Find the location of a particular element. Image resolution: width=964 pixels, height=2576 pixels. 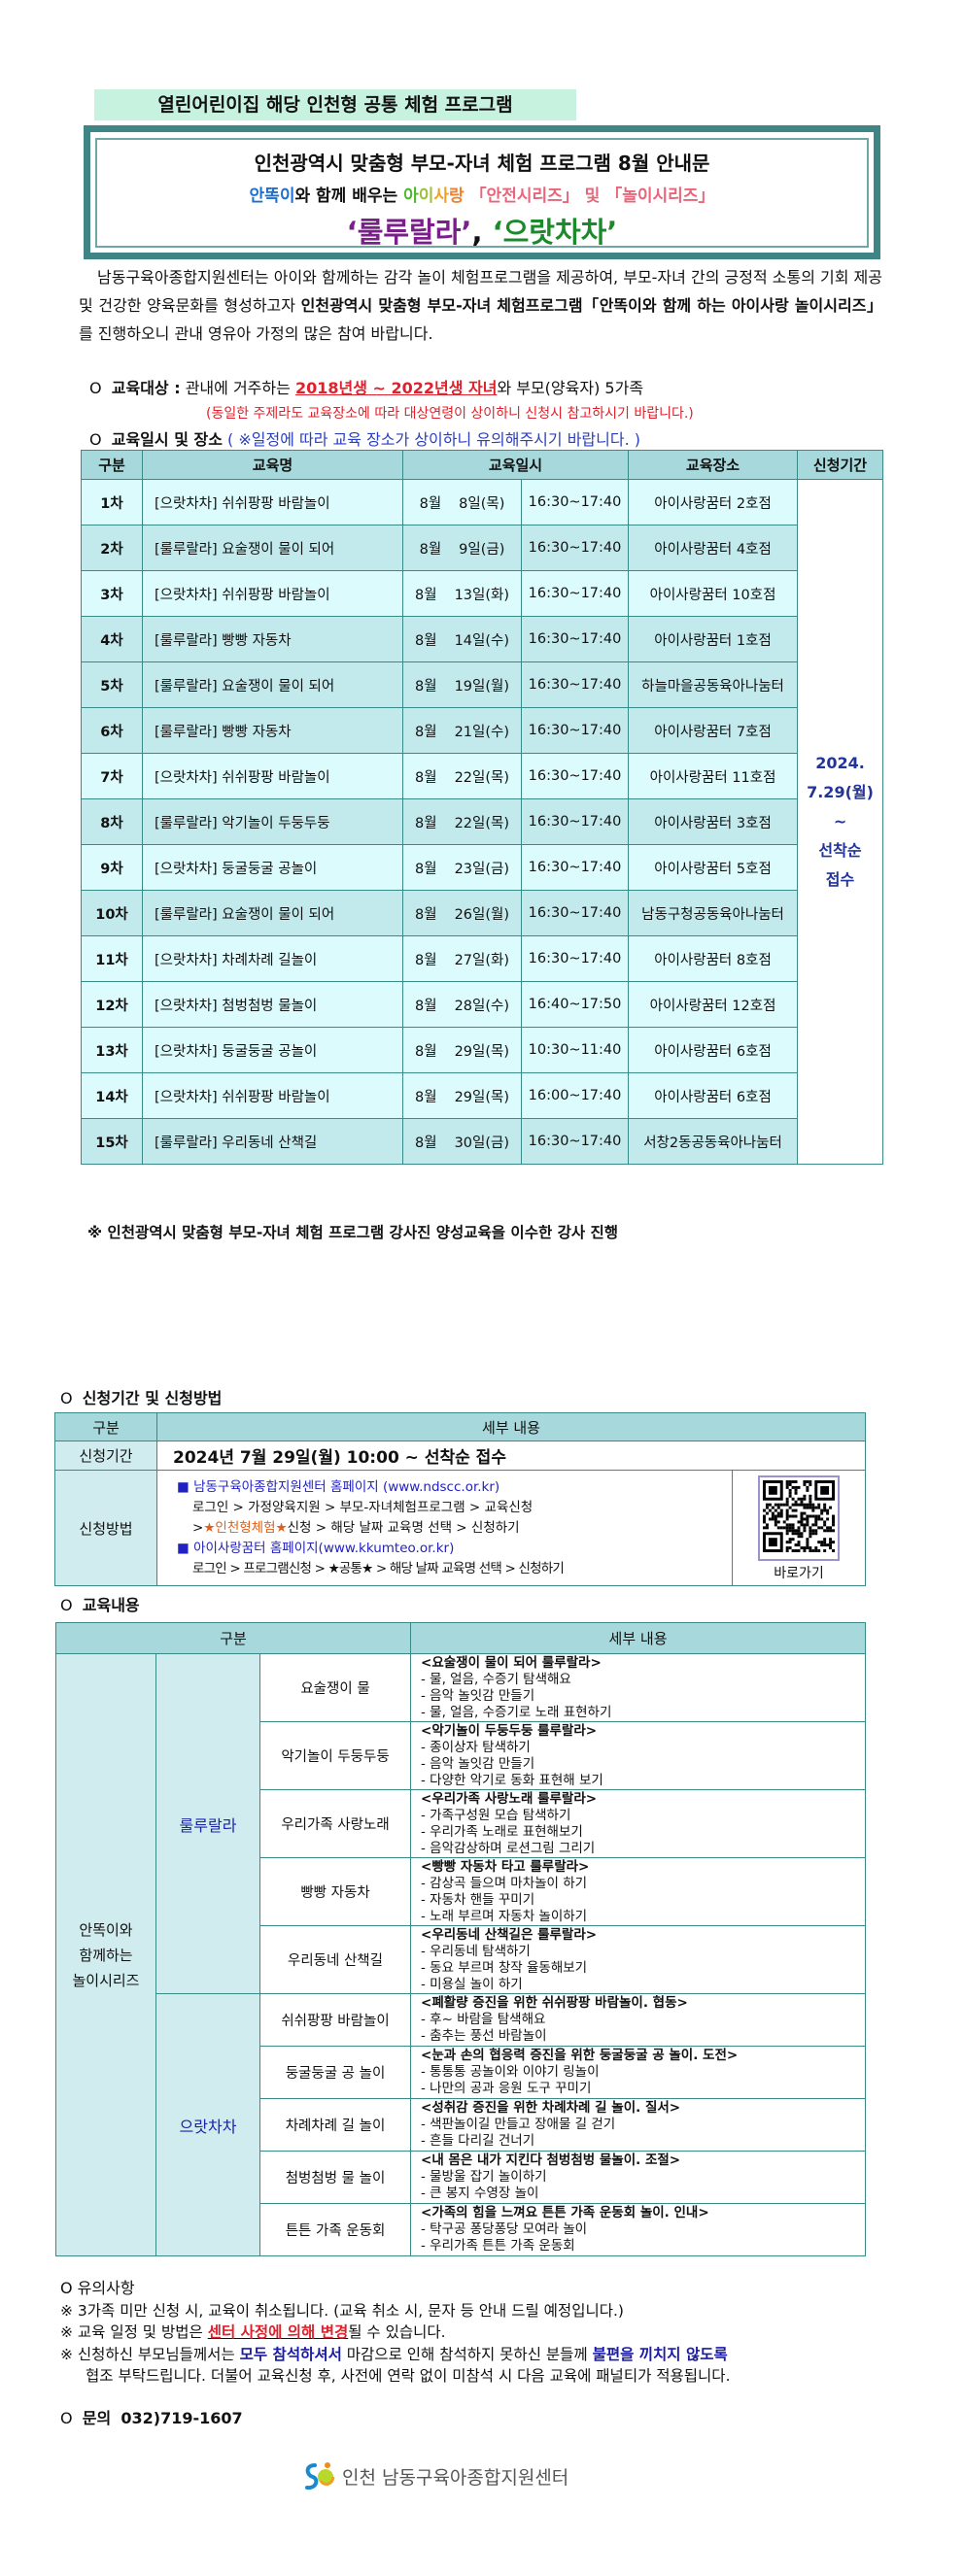

program-name: [으랏차차] 쉬쉬팡팡 바람놀이 is located at coordinates (272, 502).